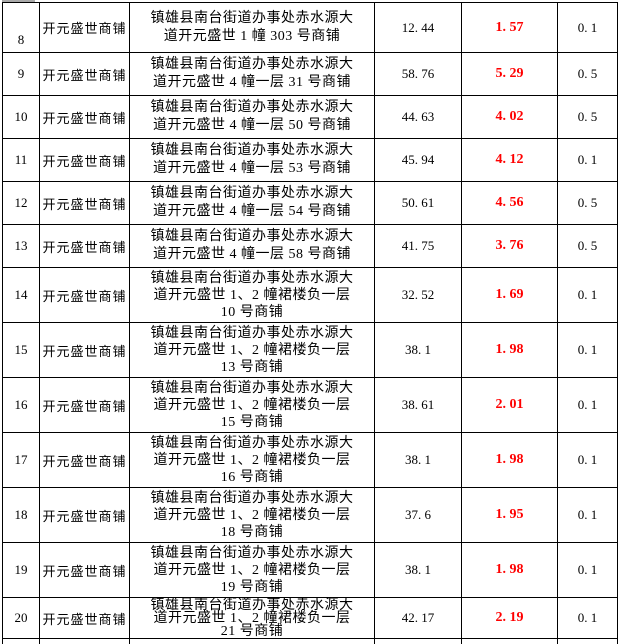 This screenshot has height=644, width=621. I want to click on row-number-cell: 14, so click(21, 295).